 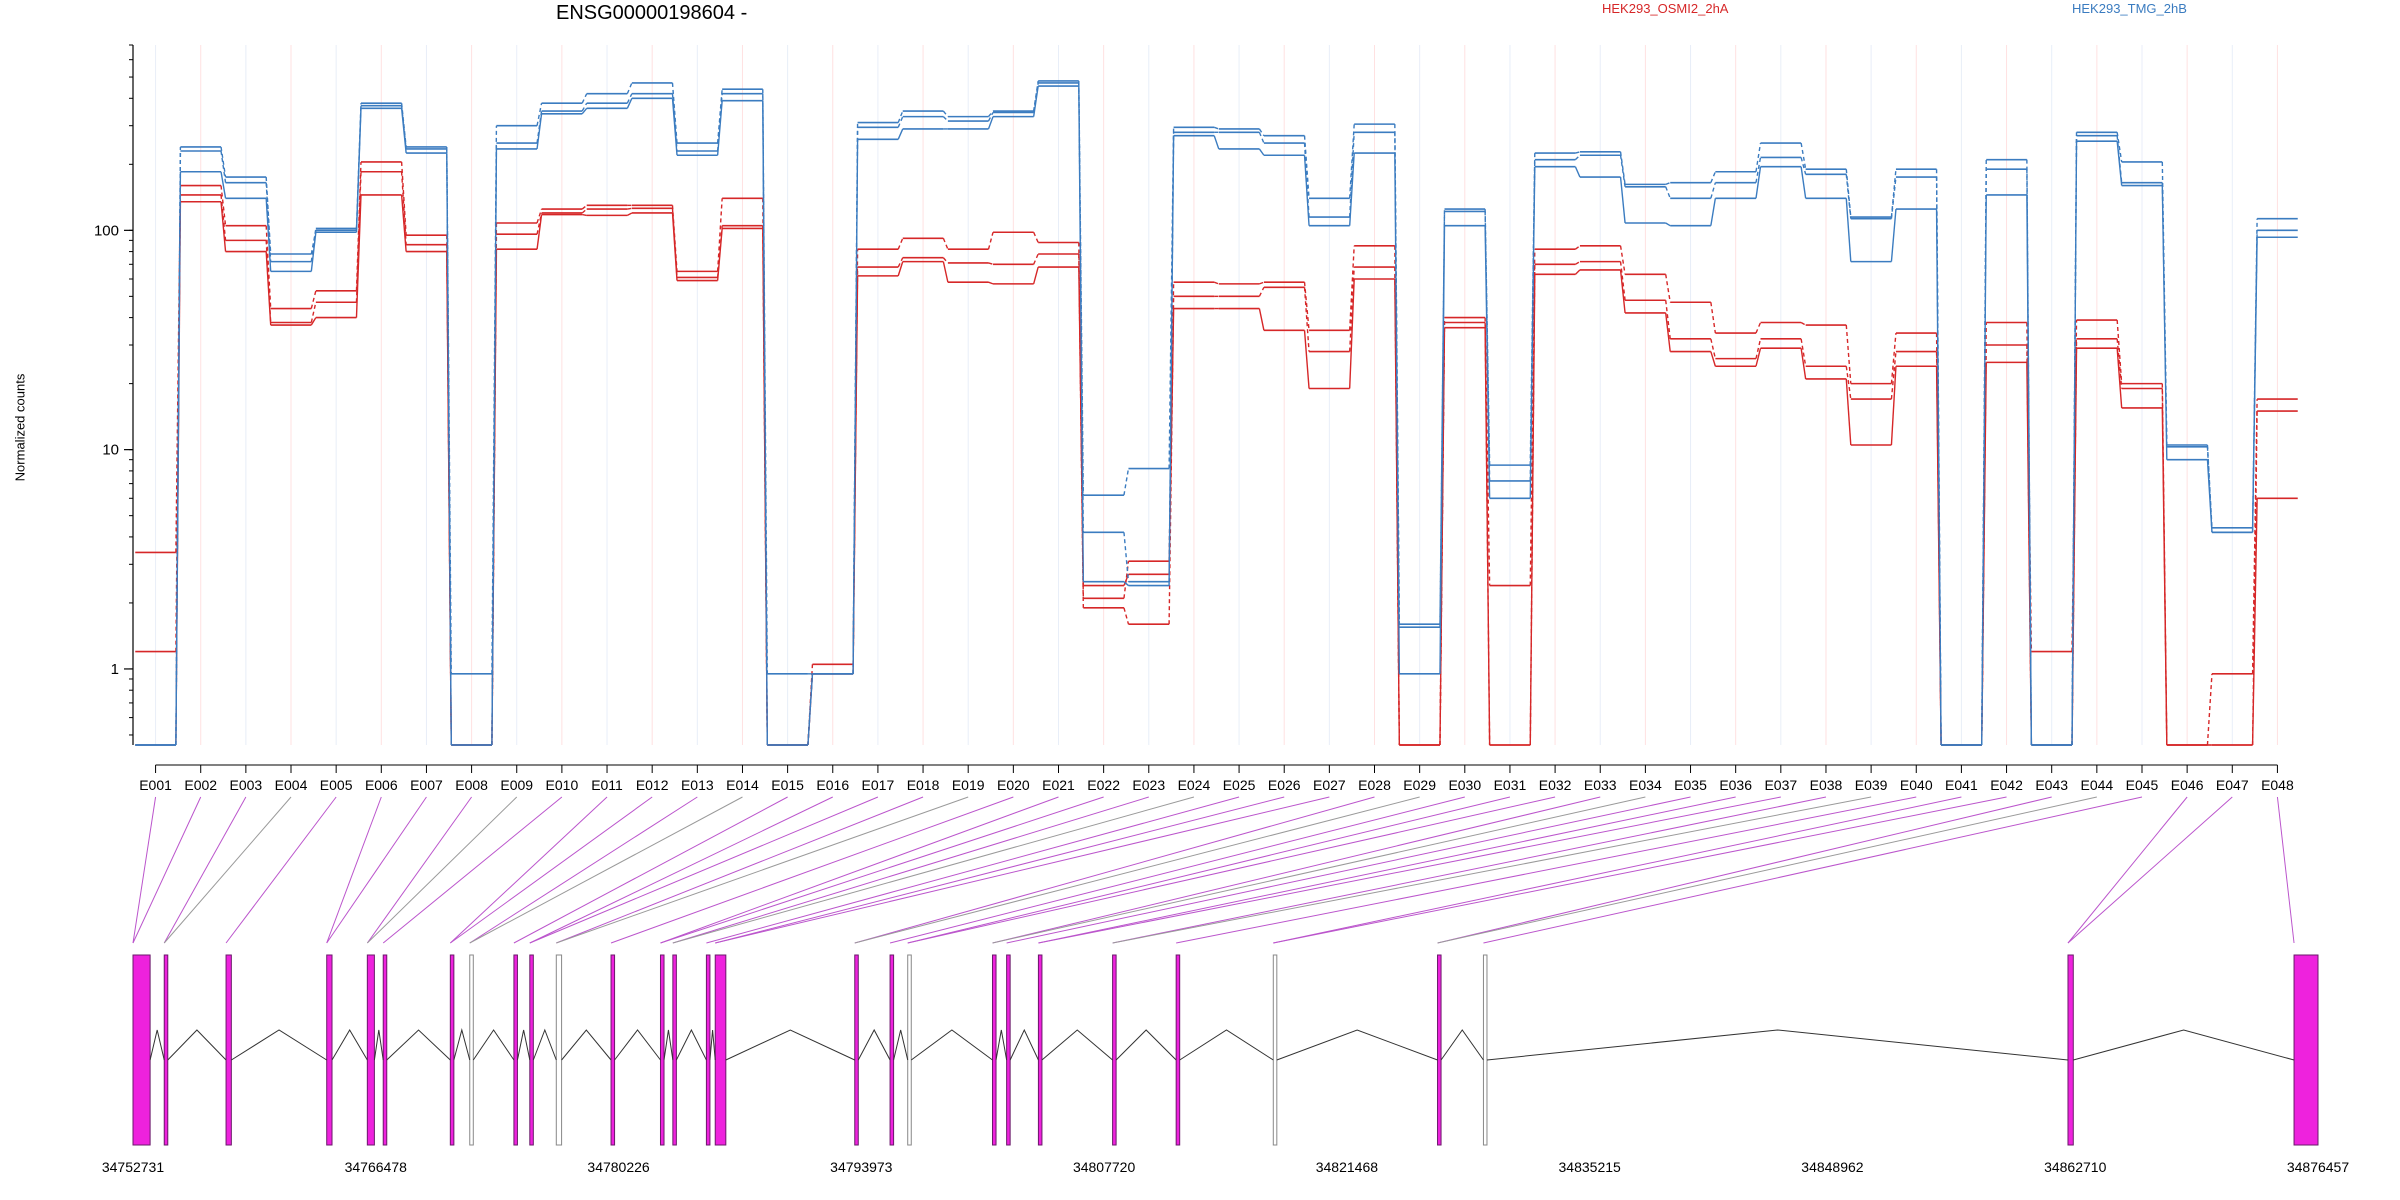 I want to click on x-tick-label-e038: E038, so click(x=1826, y=785).